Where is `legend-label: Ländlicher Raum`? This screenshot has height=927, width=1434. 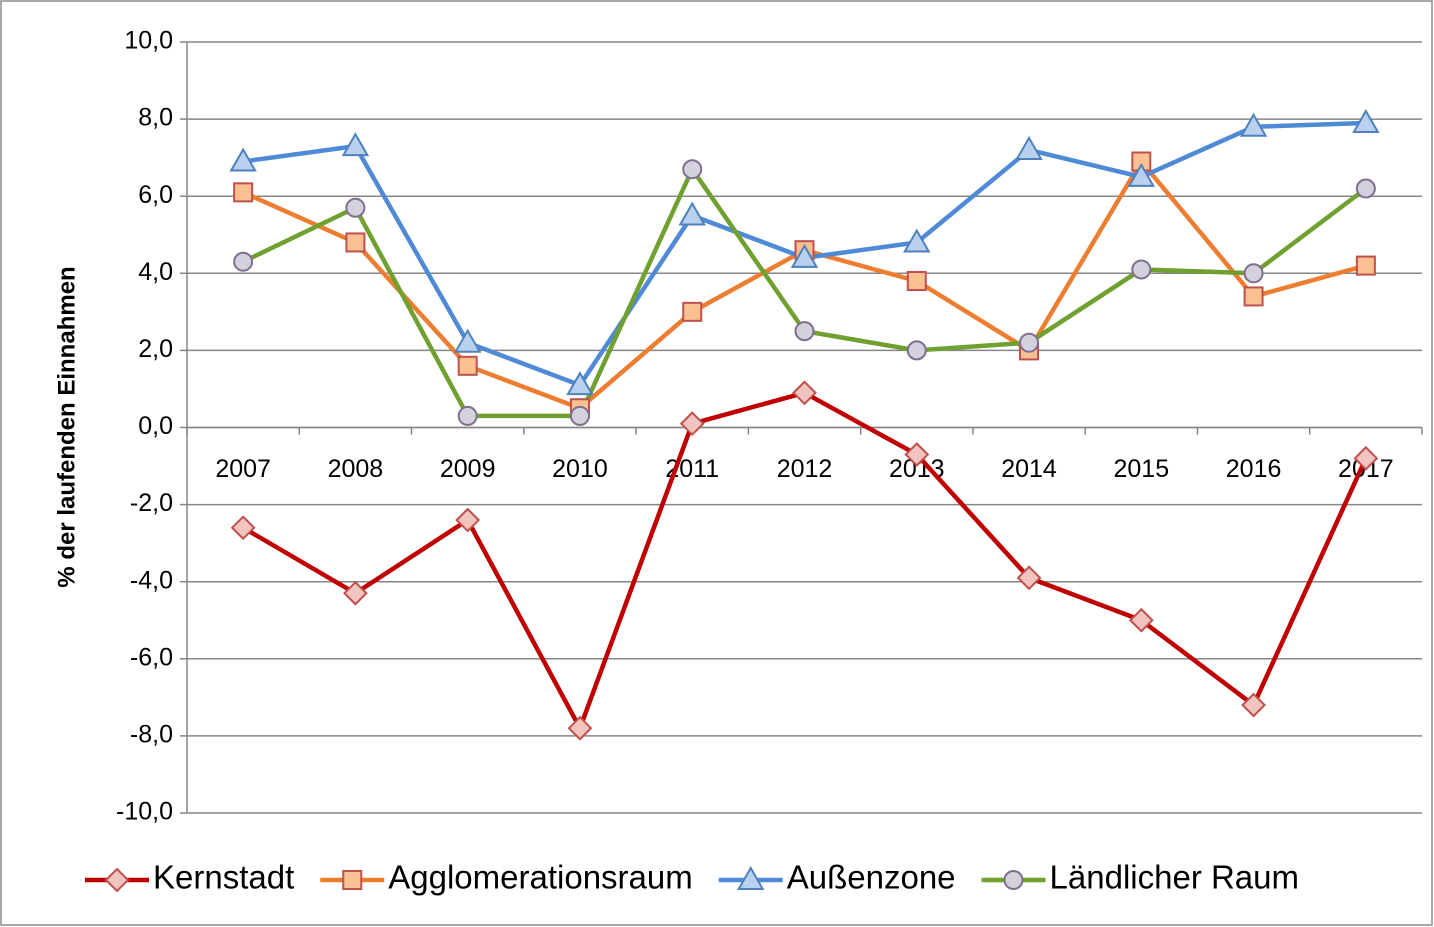 legend-label: Ländlicher Raum is located at coordinates (1174, 877).